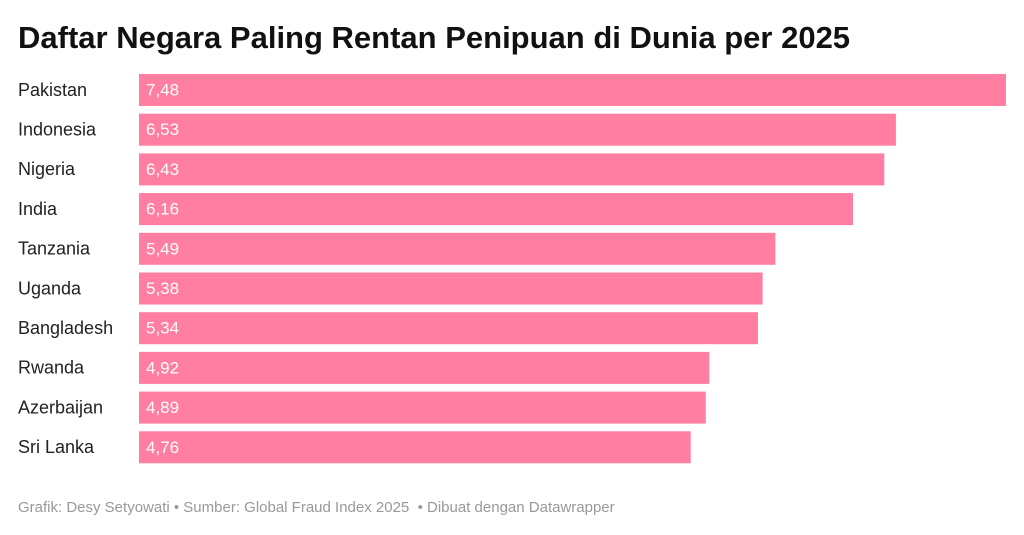 The height and width of the screenshot is (535, 1024). What do you see at coordinates (60, 407) in the screenshot?
I see `category-label: Azerbaijan` at bounding box center [60, 407].